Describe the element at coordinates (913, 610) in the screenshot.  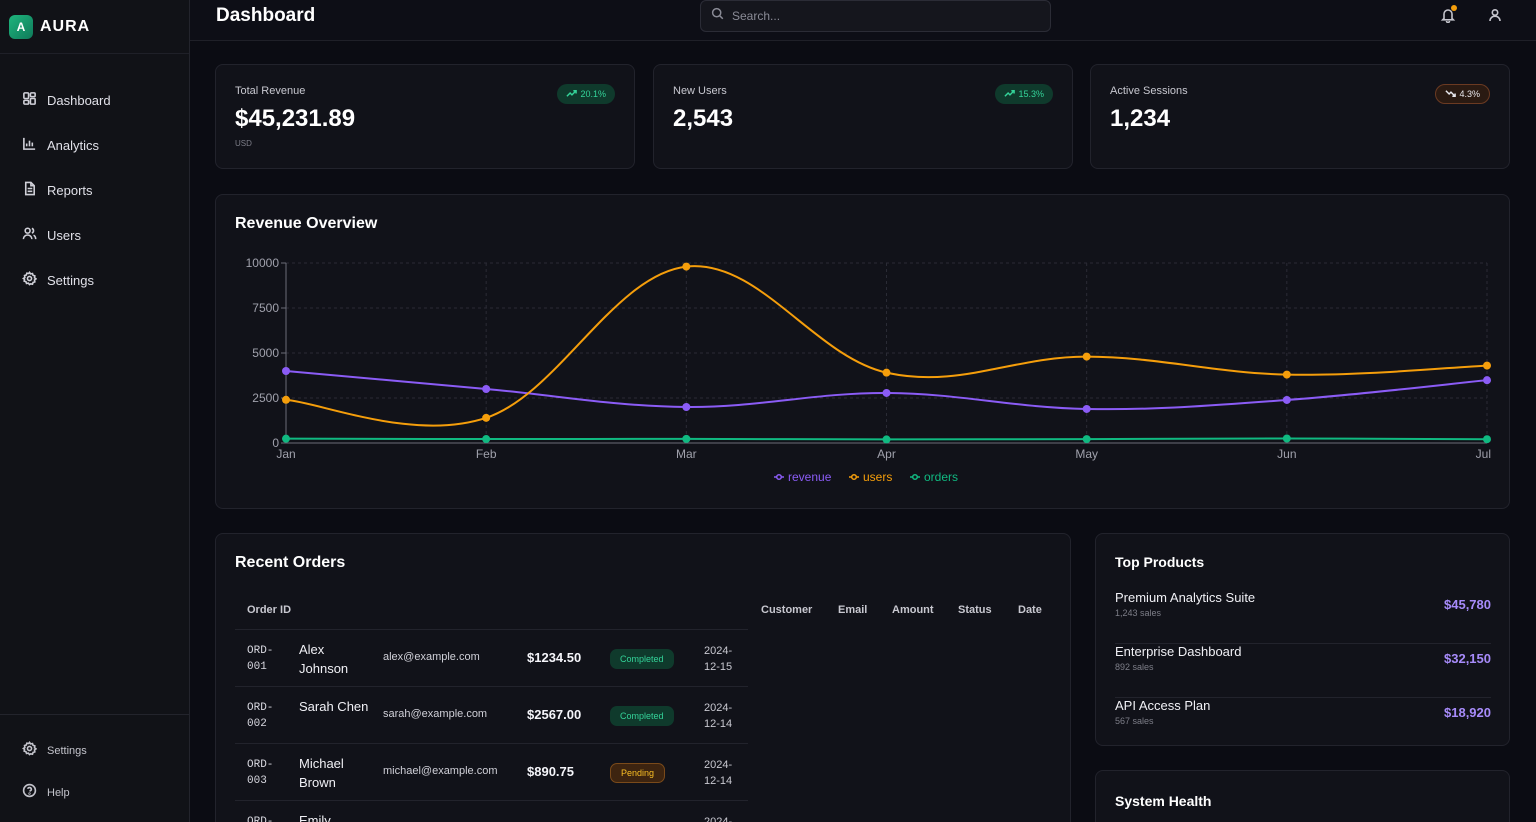
I see `column-header-amount: Amount` at that location.